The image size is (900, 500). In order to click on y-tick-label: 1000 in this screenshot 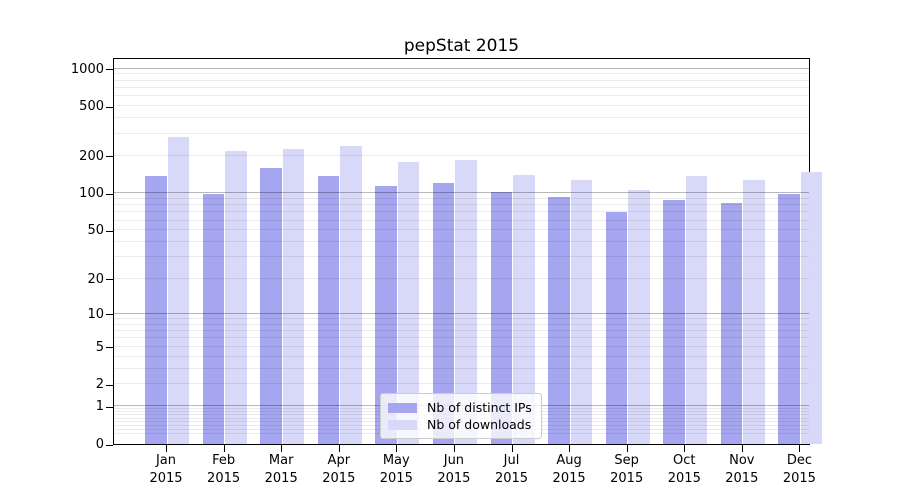, I will do `click(87, 69)`.